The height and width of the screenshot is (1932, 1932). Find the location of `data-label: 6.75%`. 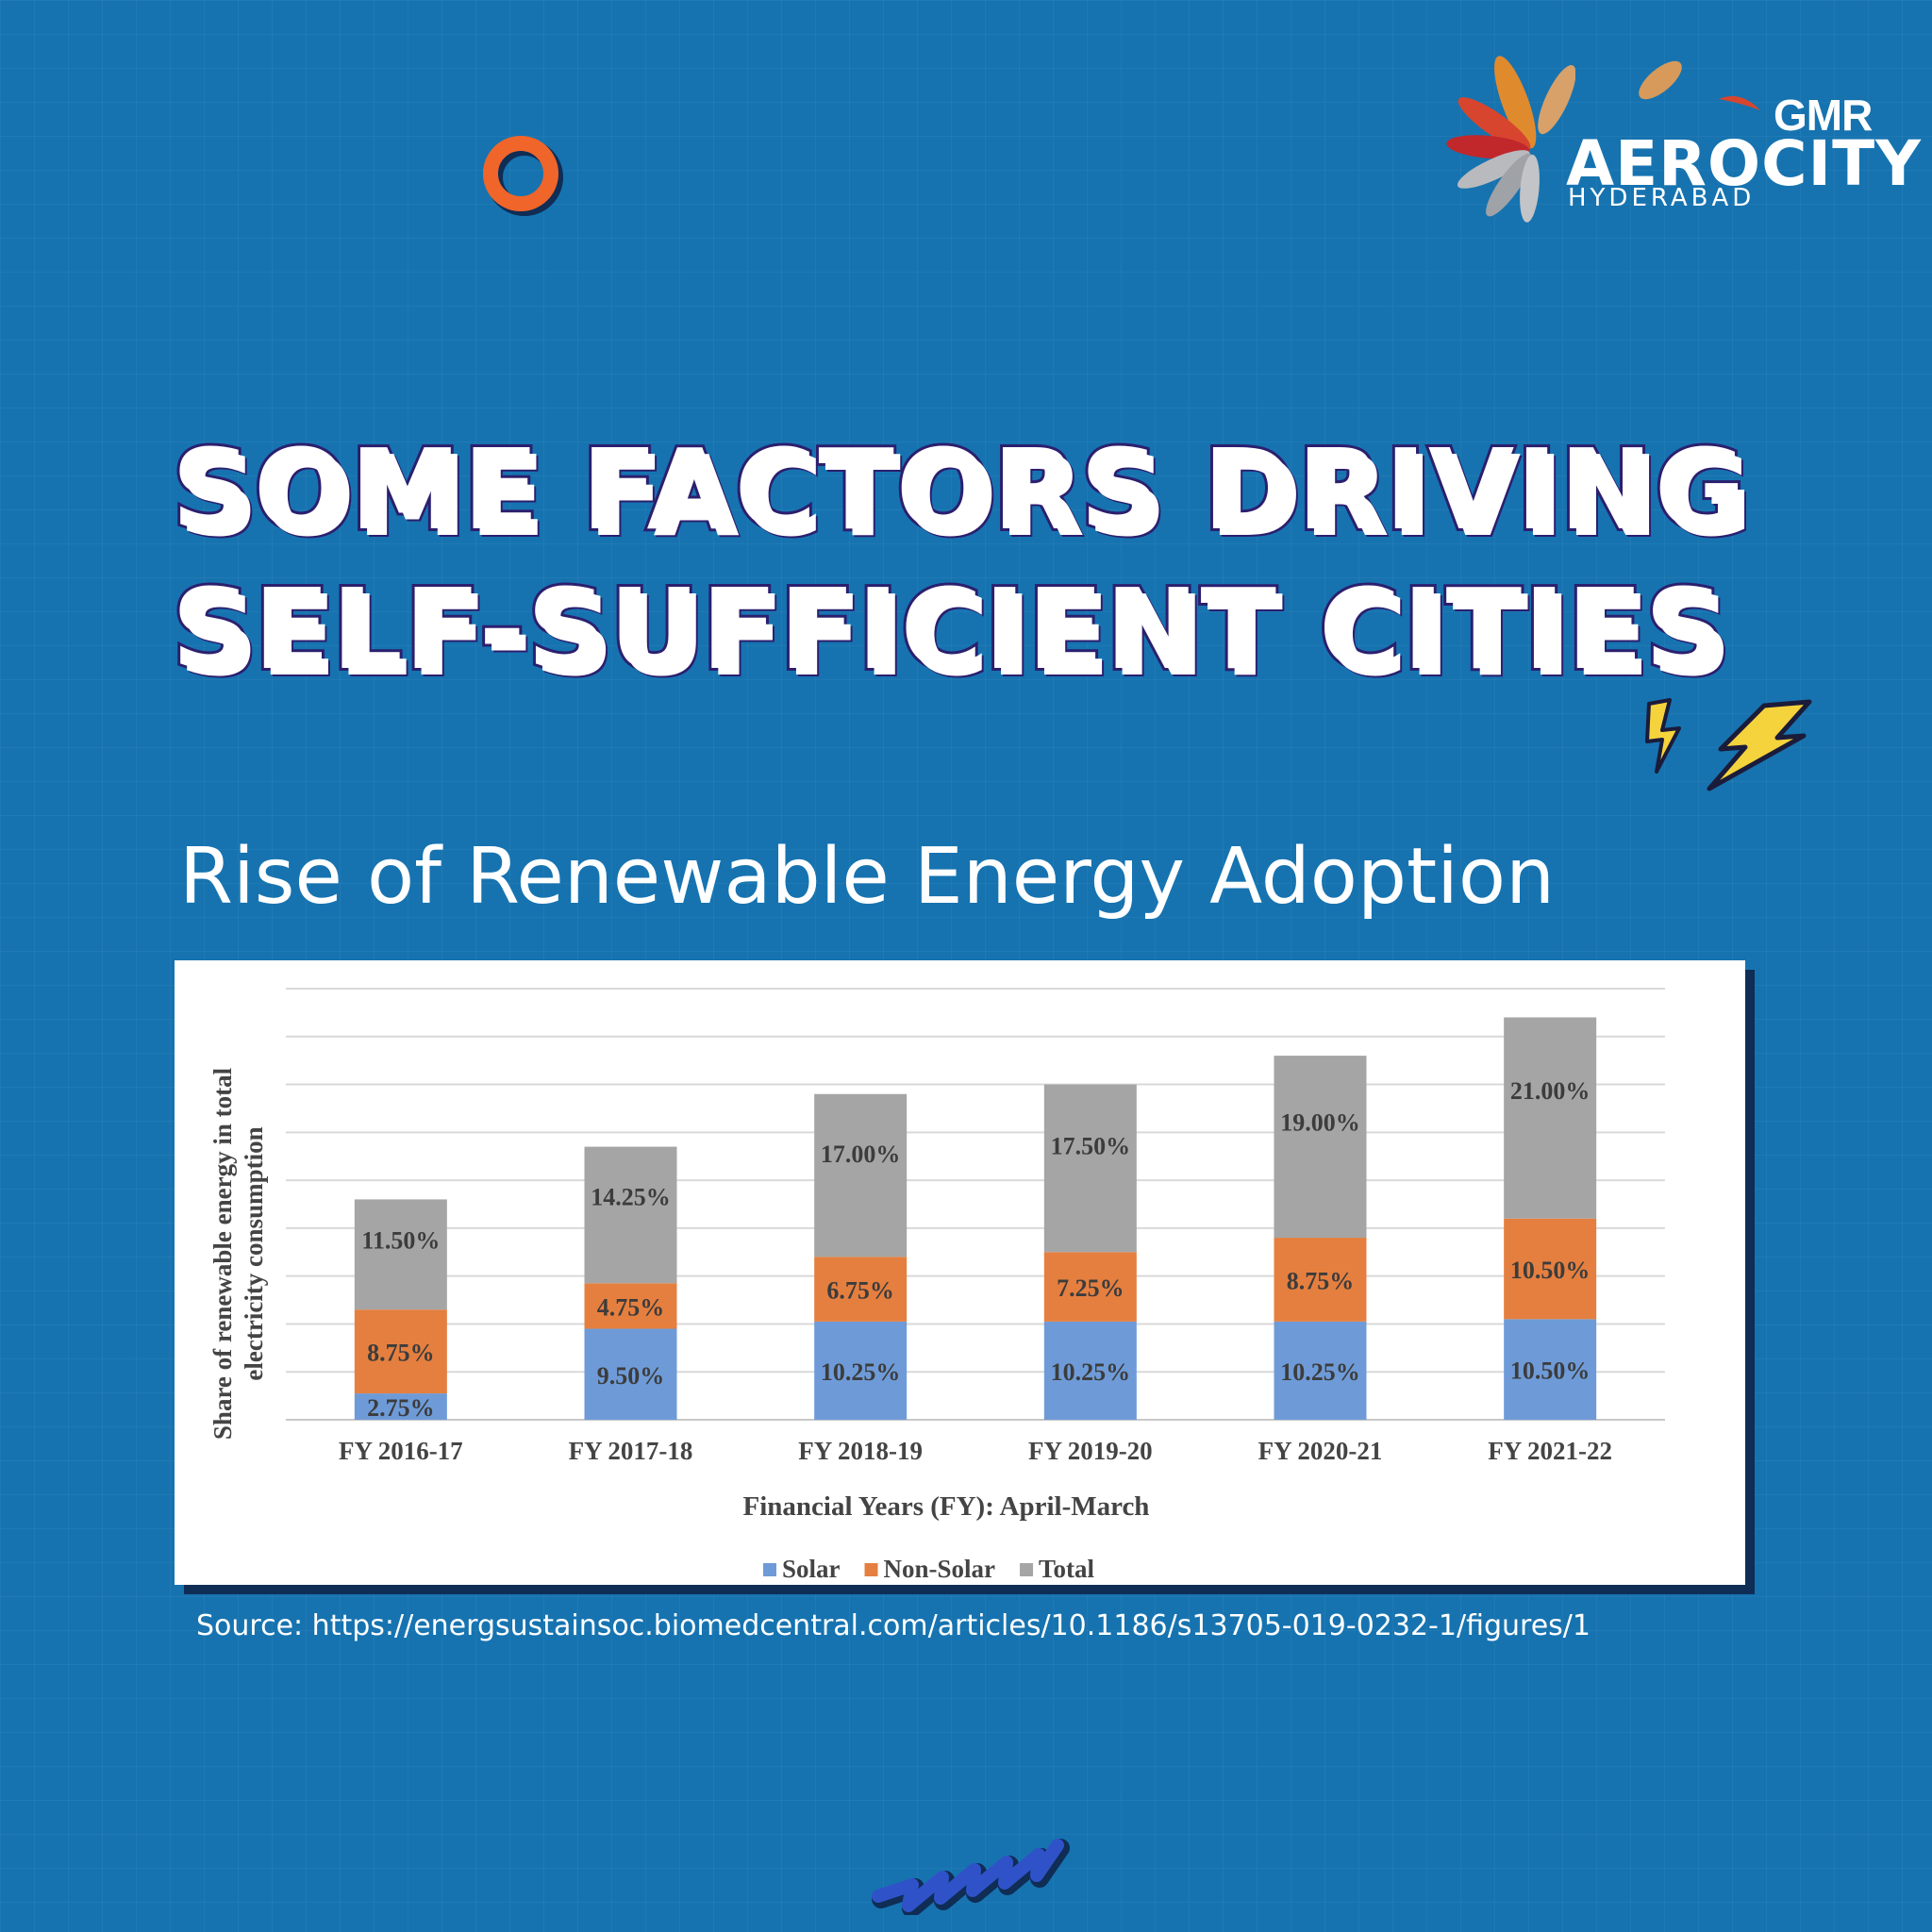

data-label: 6.75% is located at coordinates (860, 1291).